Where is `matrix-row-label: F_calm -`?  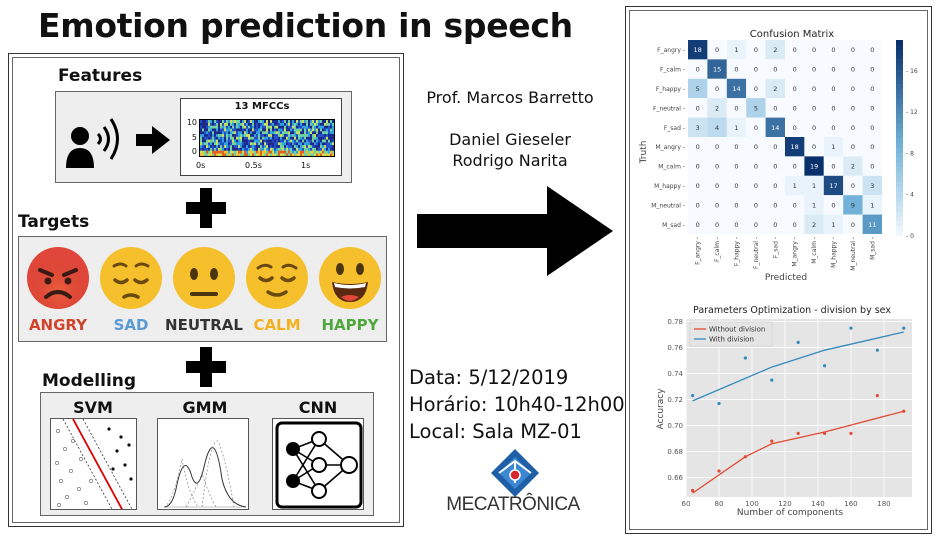
matrix-row-label: F_calm - is located at coordinates (672, 70).